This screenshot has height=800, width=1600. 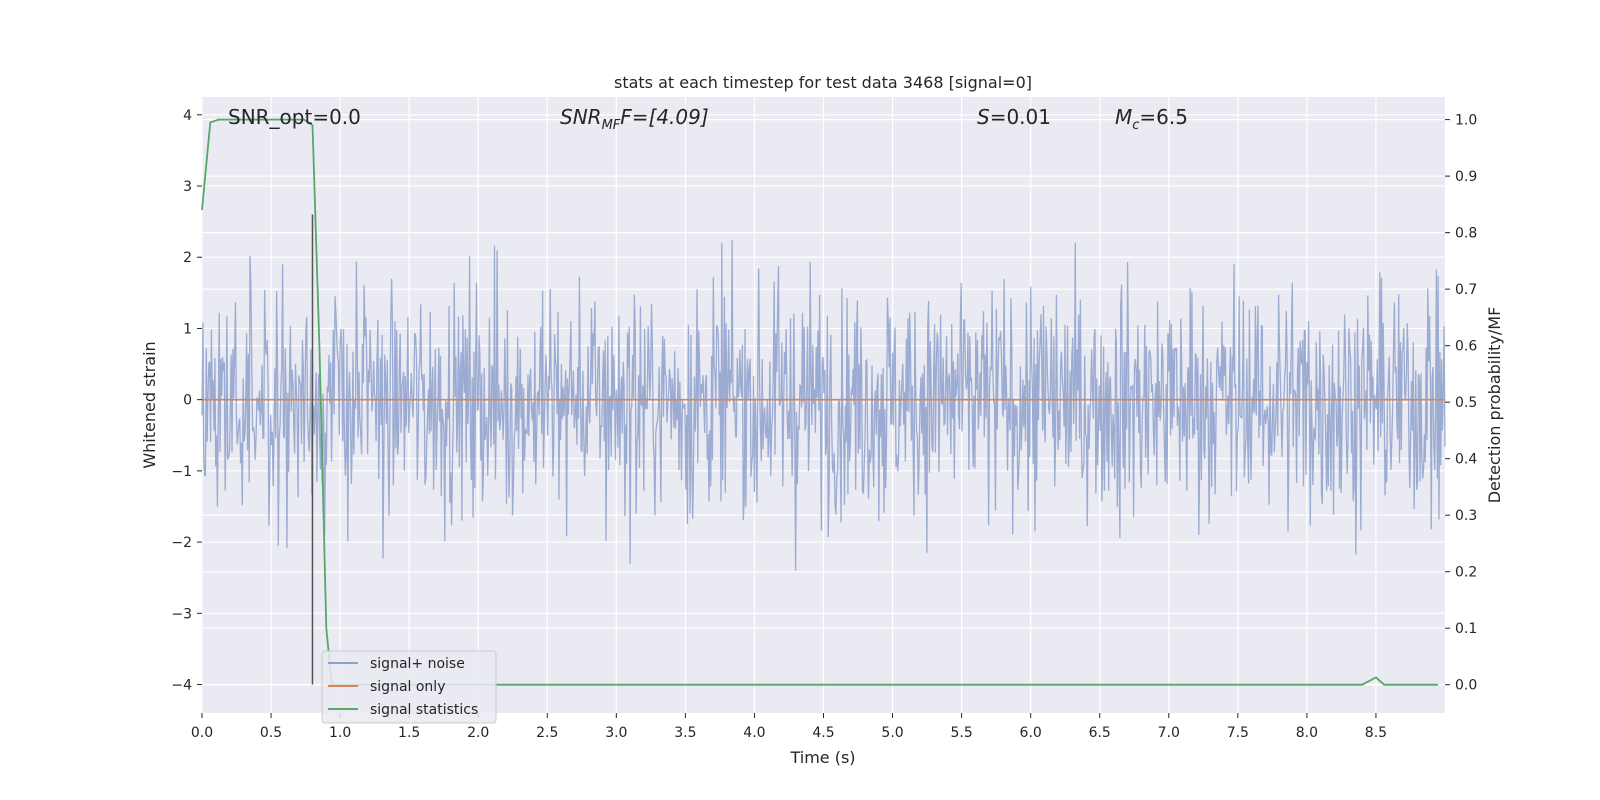 What do you see at coordinates (754, 733) in the screenshot?
I see `x-tick-label-8: 4.0` at bounding box center [754, 733].